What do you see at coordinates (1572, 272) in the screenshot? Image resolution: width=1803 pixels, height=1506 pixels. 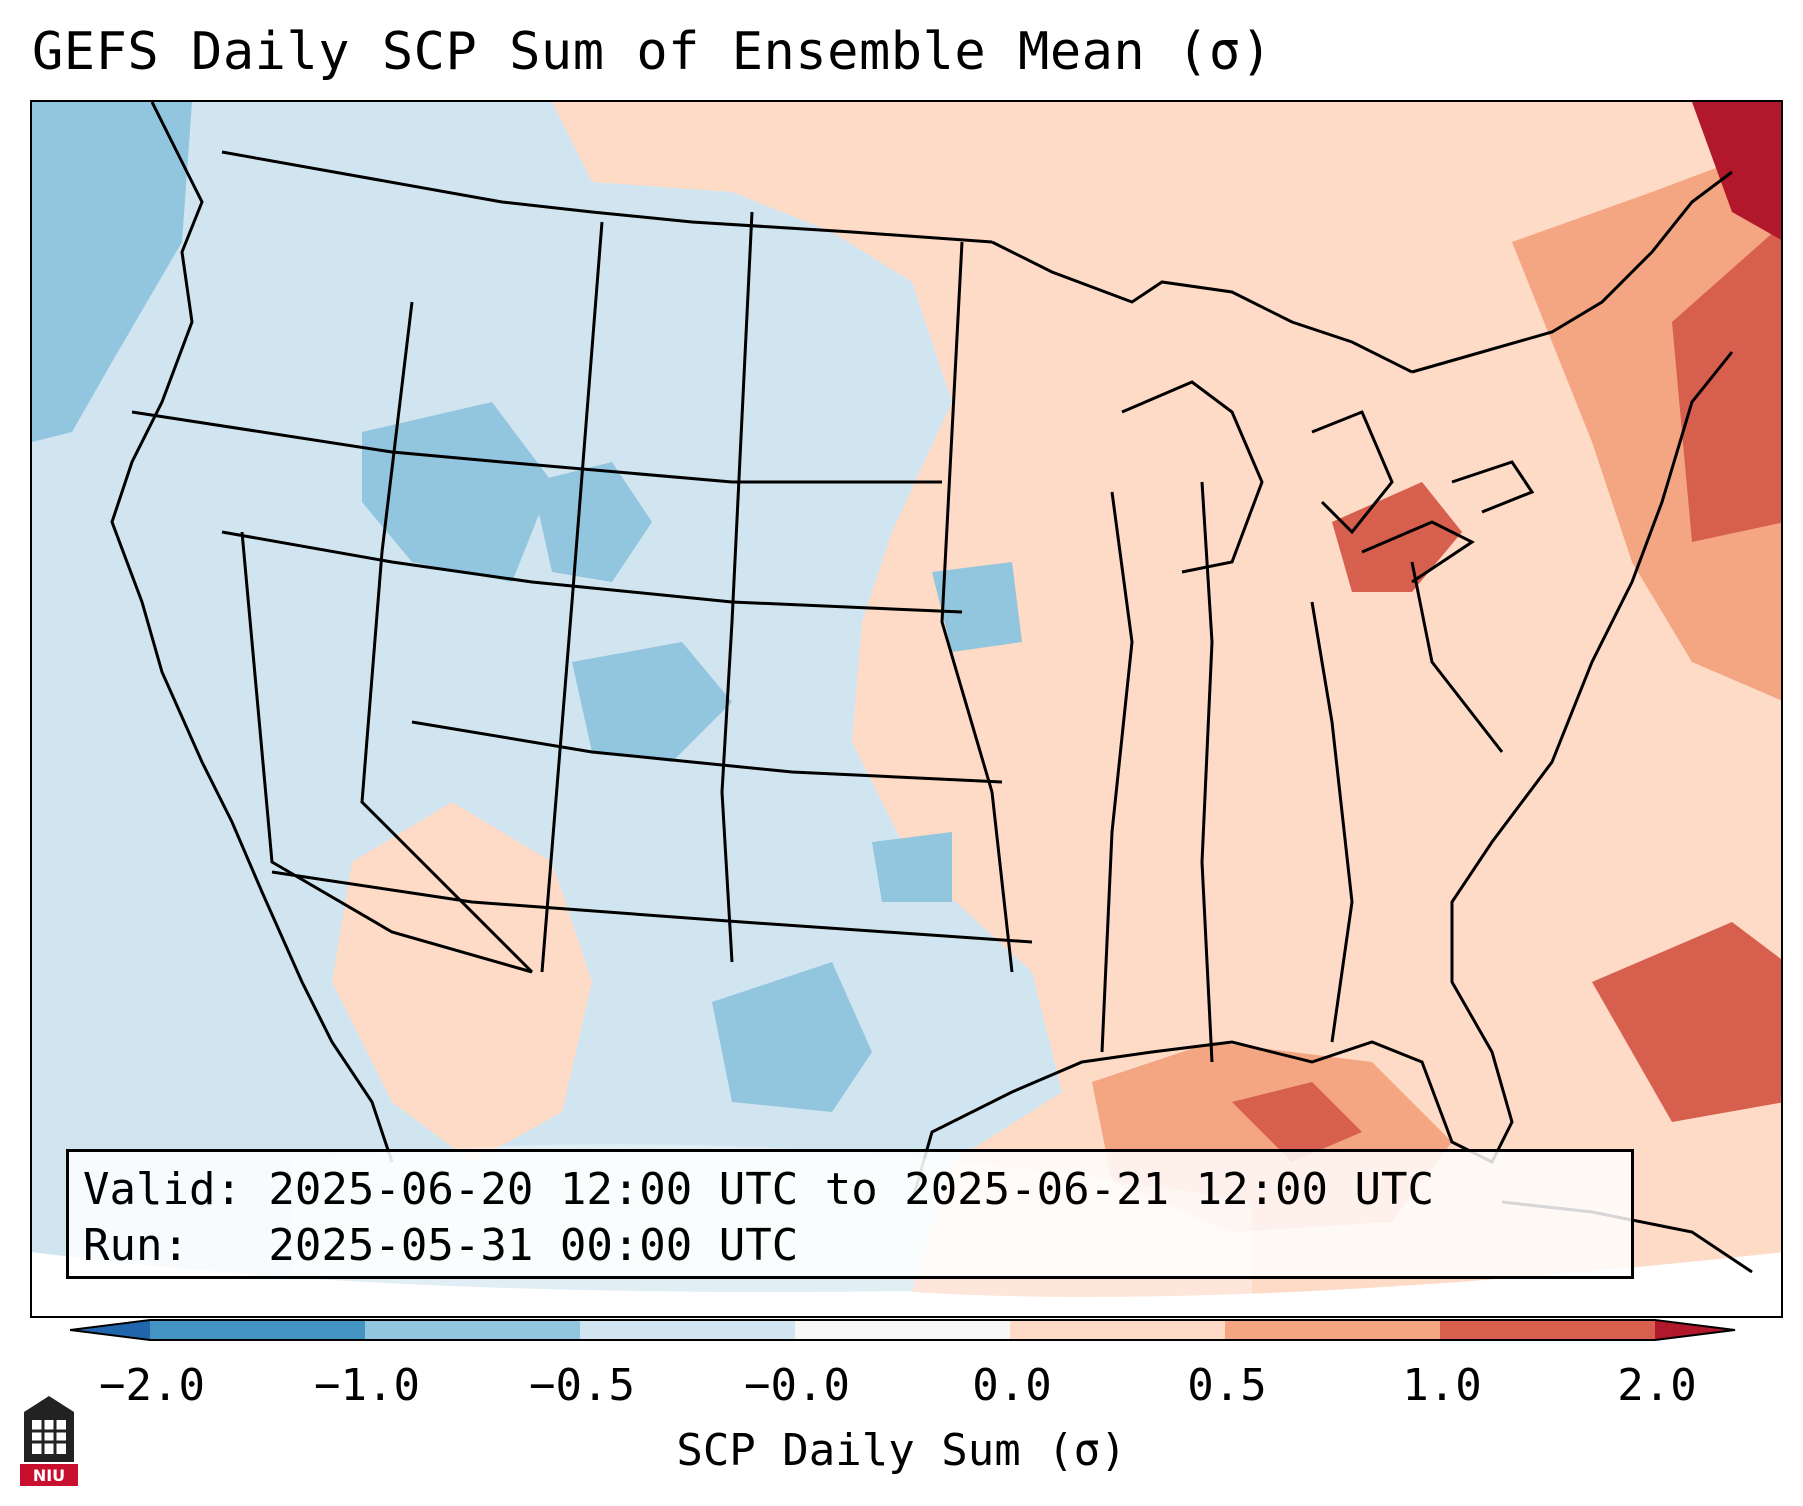 I see `canada-border-east` at bounding box center [1572, 272].